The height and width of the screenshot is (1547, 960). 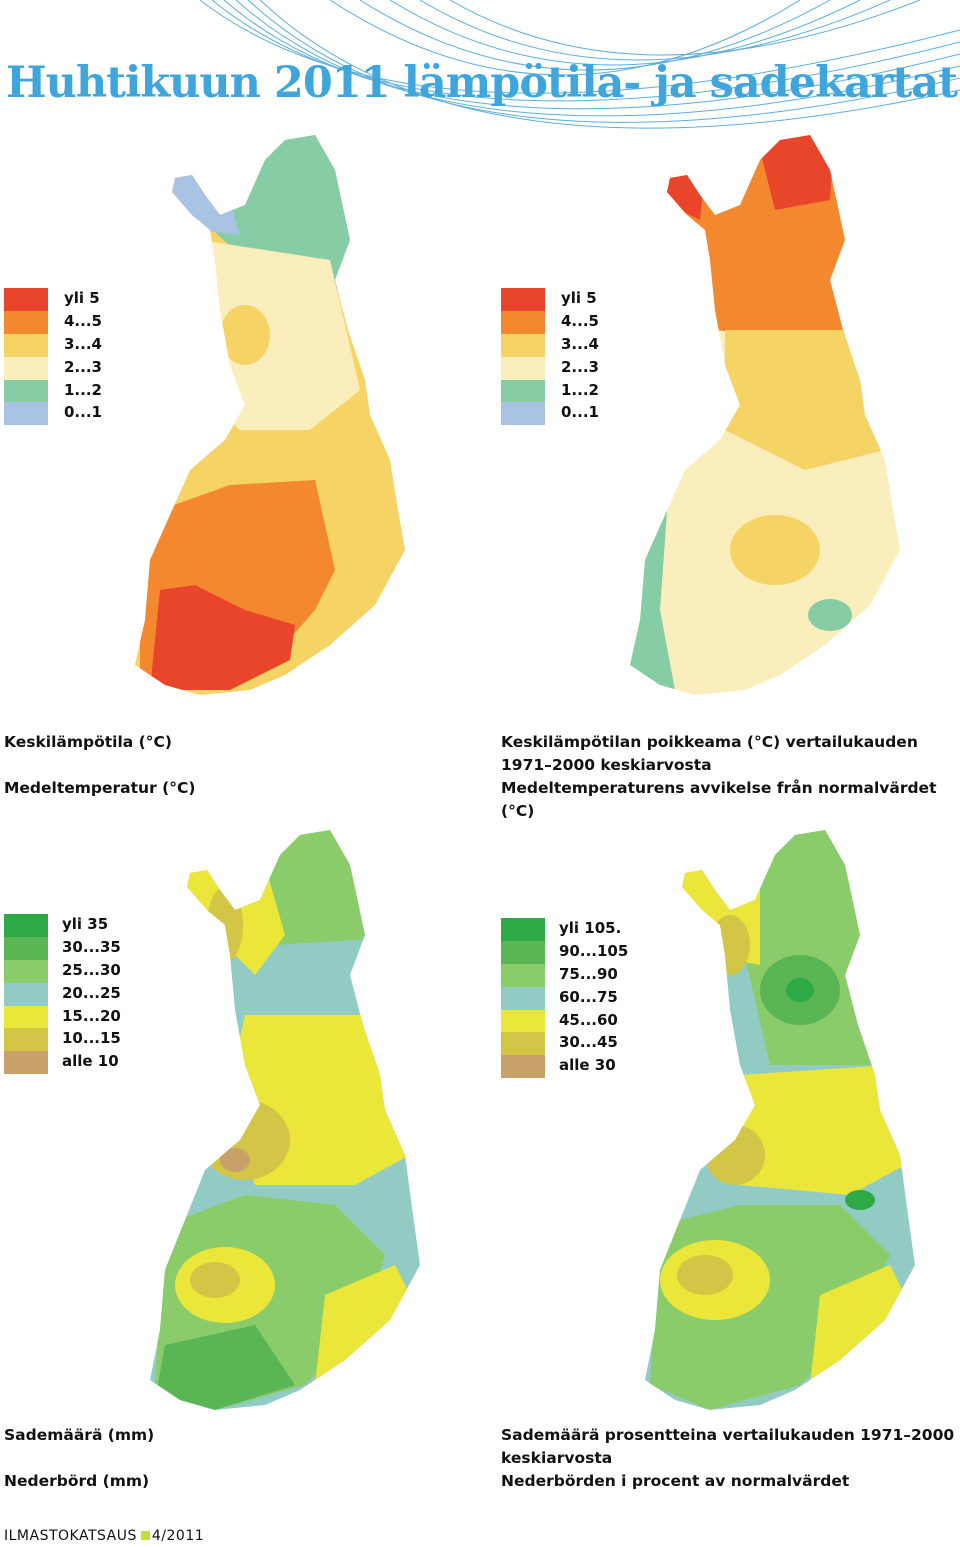 I want to click on legend-label: alle 30, so click(x=587, y=1065).